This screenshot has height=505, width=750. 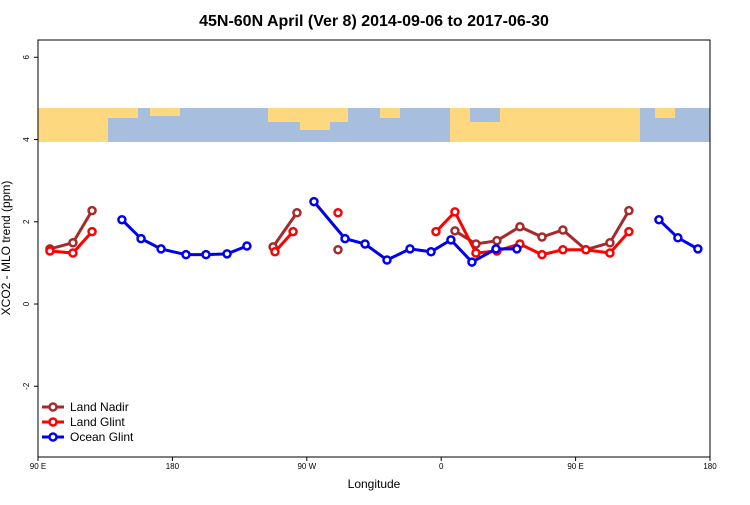 What do you see at coordinates (306, 466) in the screenshot?
I see `x-tick-label: 90 W` at bounding box center [306, 466].